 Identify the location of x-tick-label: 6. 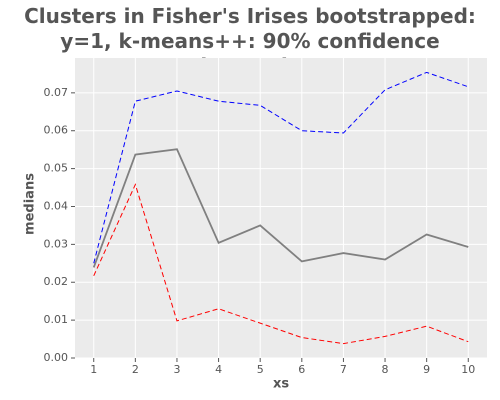
(301, 369).